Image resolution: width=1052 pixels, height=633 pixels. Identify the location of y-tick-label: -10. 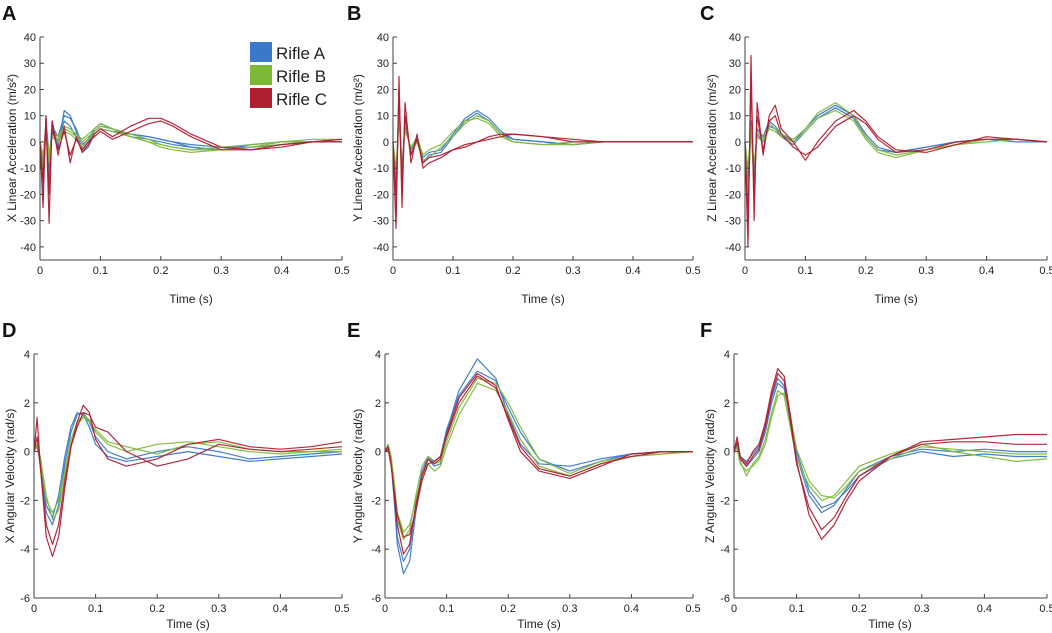
(733, 169).